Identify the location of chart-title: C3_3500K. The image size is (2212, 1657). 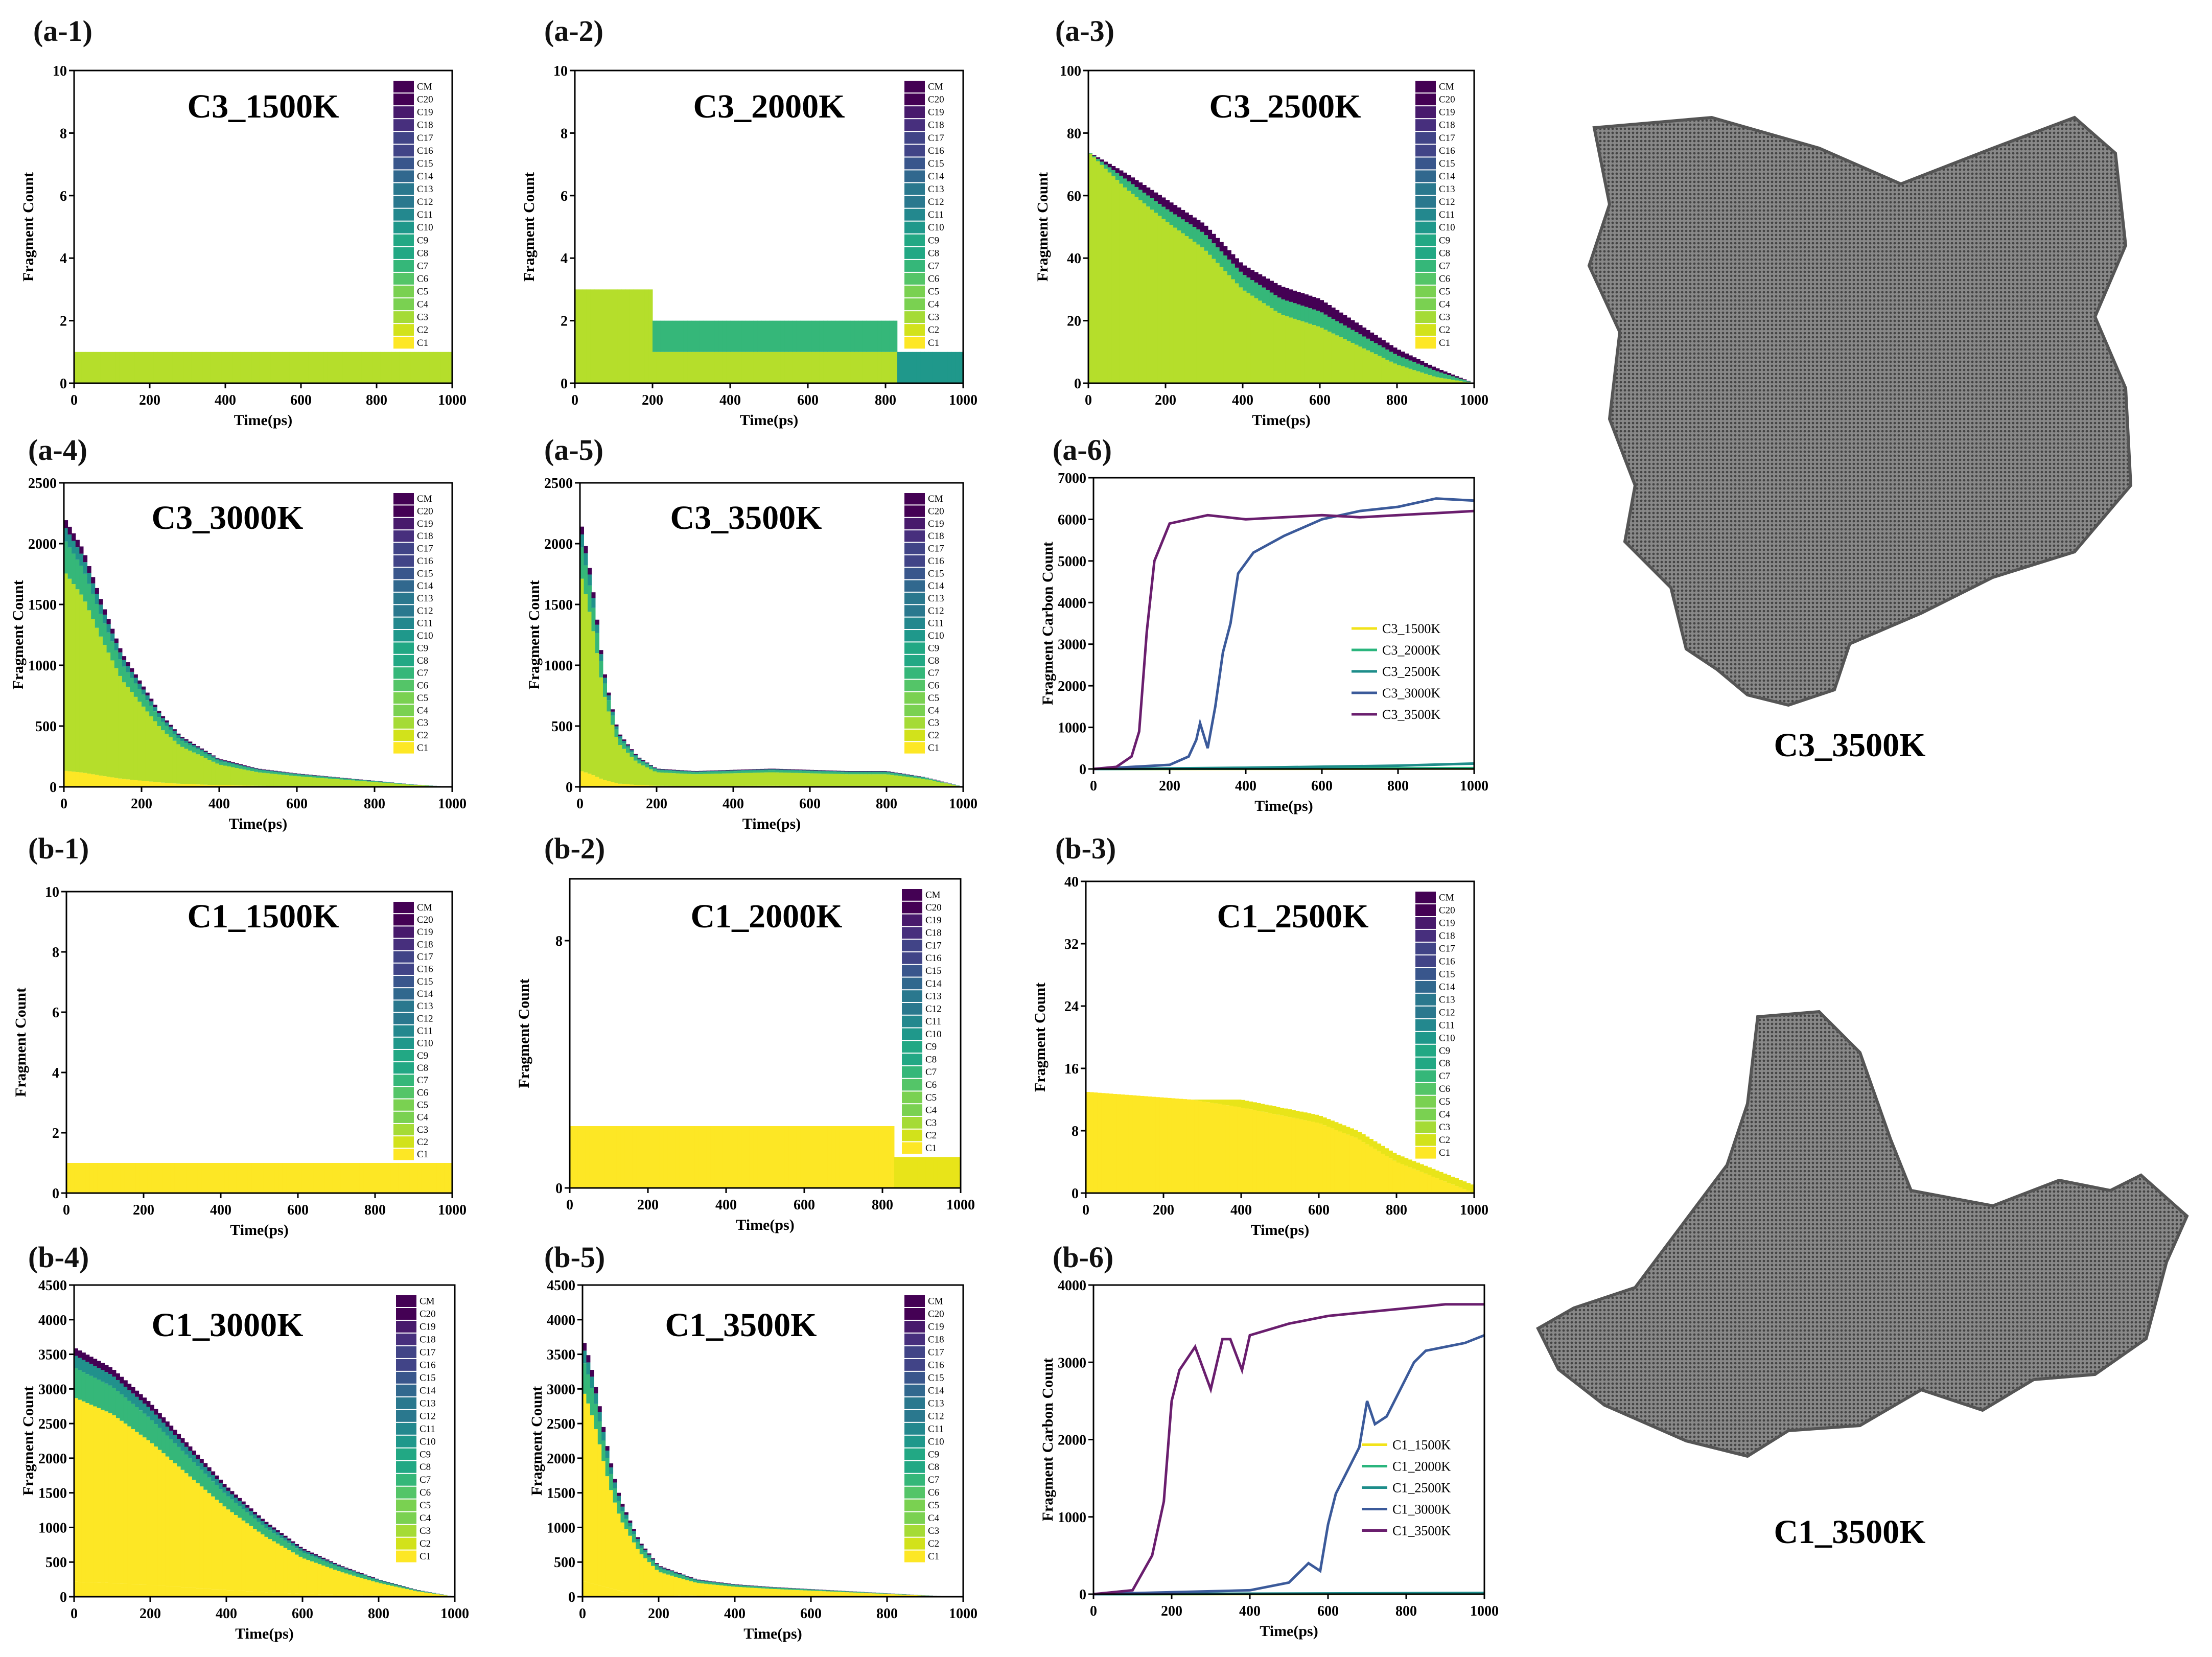
(746, 517).